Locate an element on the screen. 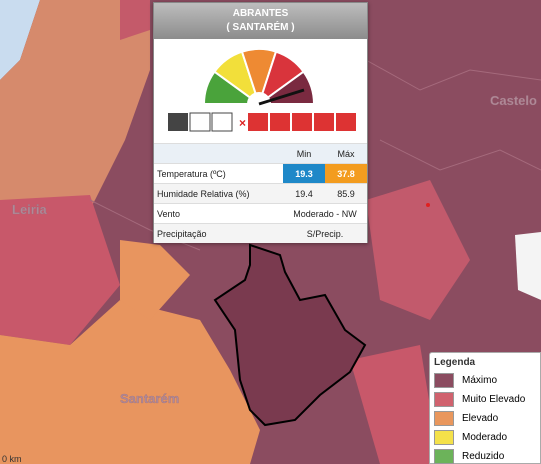 This screenshot has height=464, width=541. gauge-segment is located at coordinates (285, 87).